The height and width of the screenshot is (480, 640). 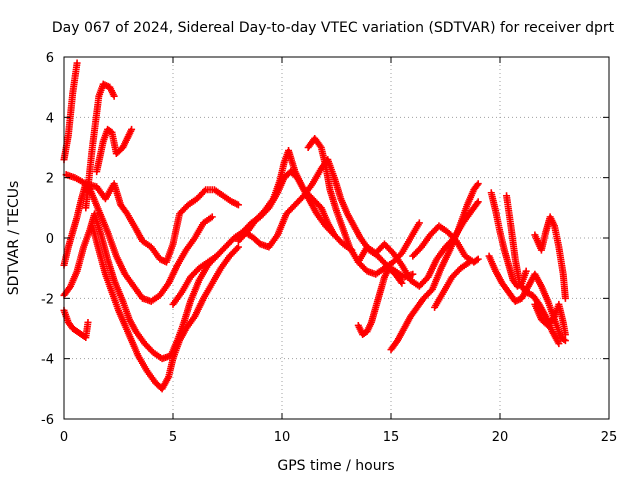 What do you see at coordinates (14, 238) in the screenshot?
I see `y-axis-label: SDTVAR / TECUs` at bounding box center [14, 238].